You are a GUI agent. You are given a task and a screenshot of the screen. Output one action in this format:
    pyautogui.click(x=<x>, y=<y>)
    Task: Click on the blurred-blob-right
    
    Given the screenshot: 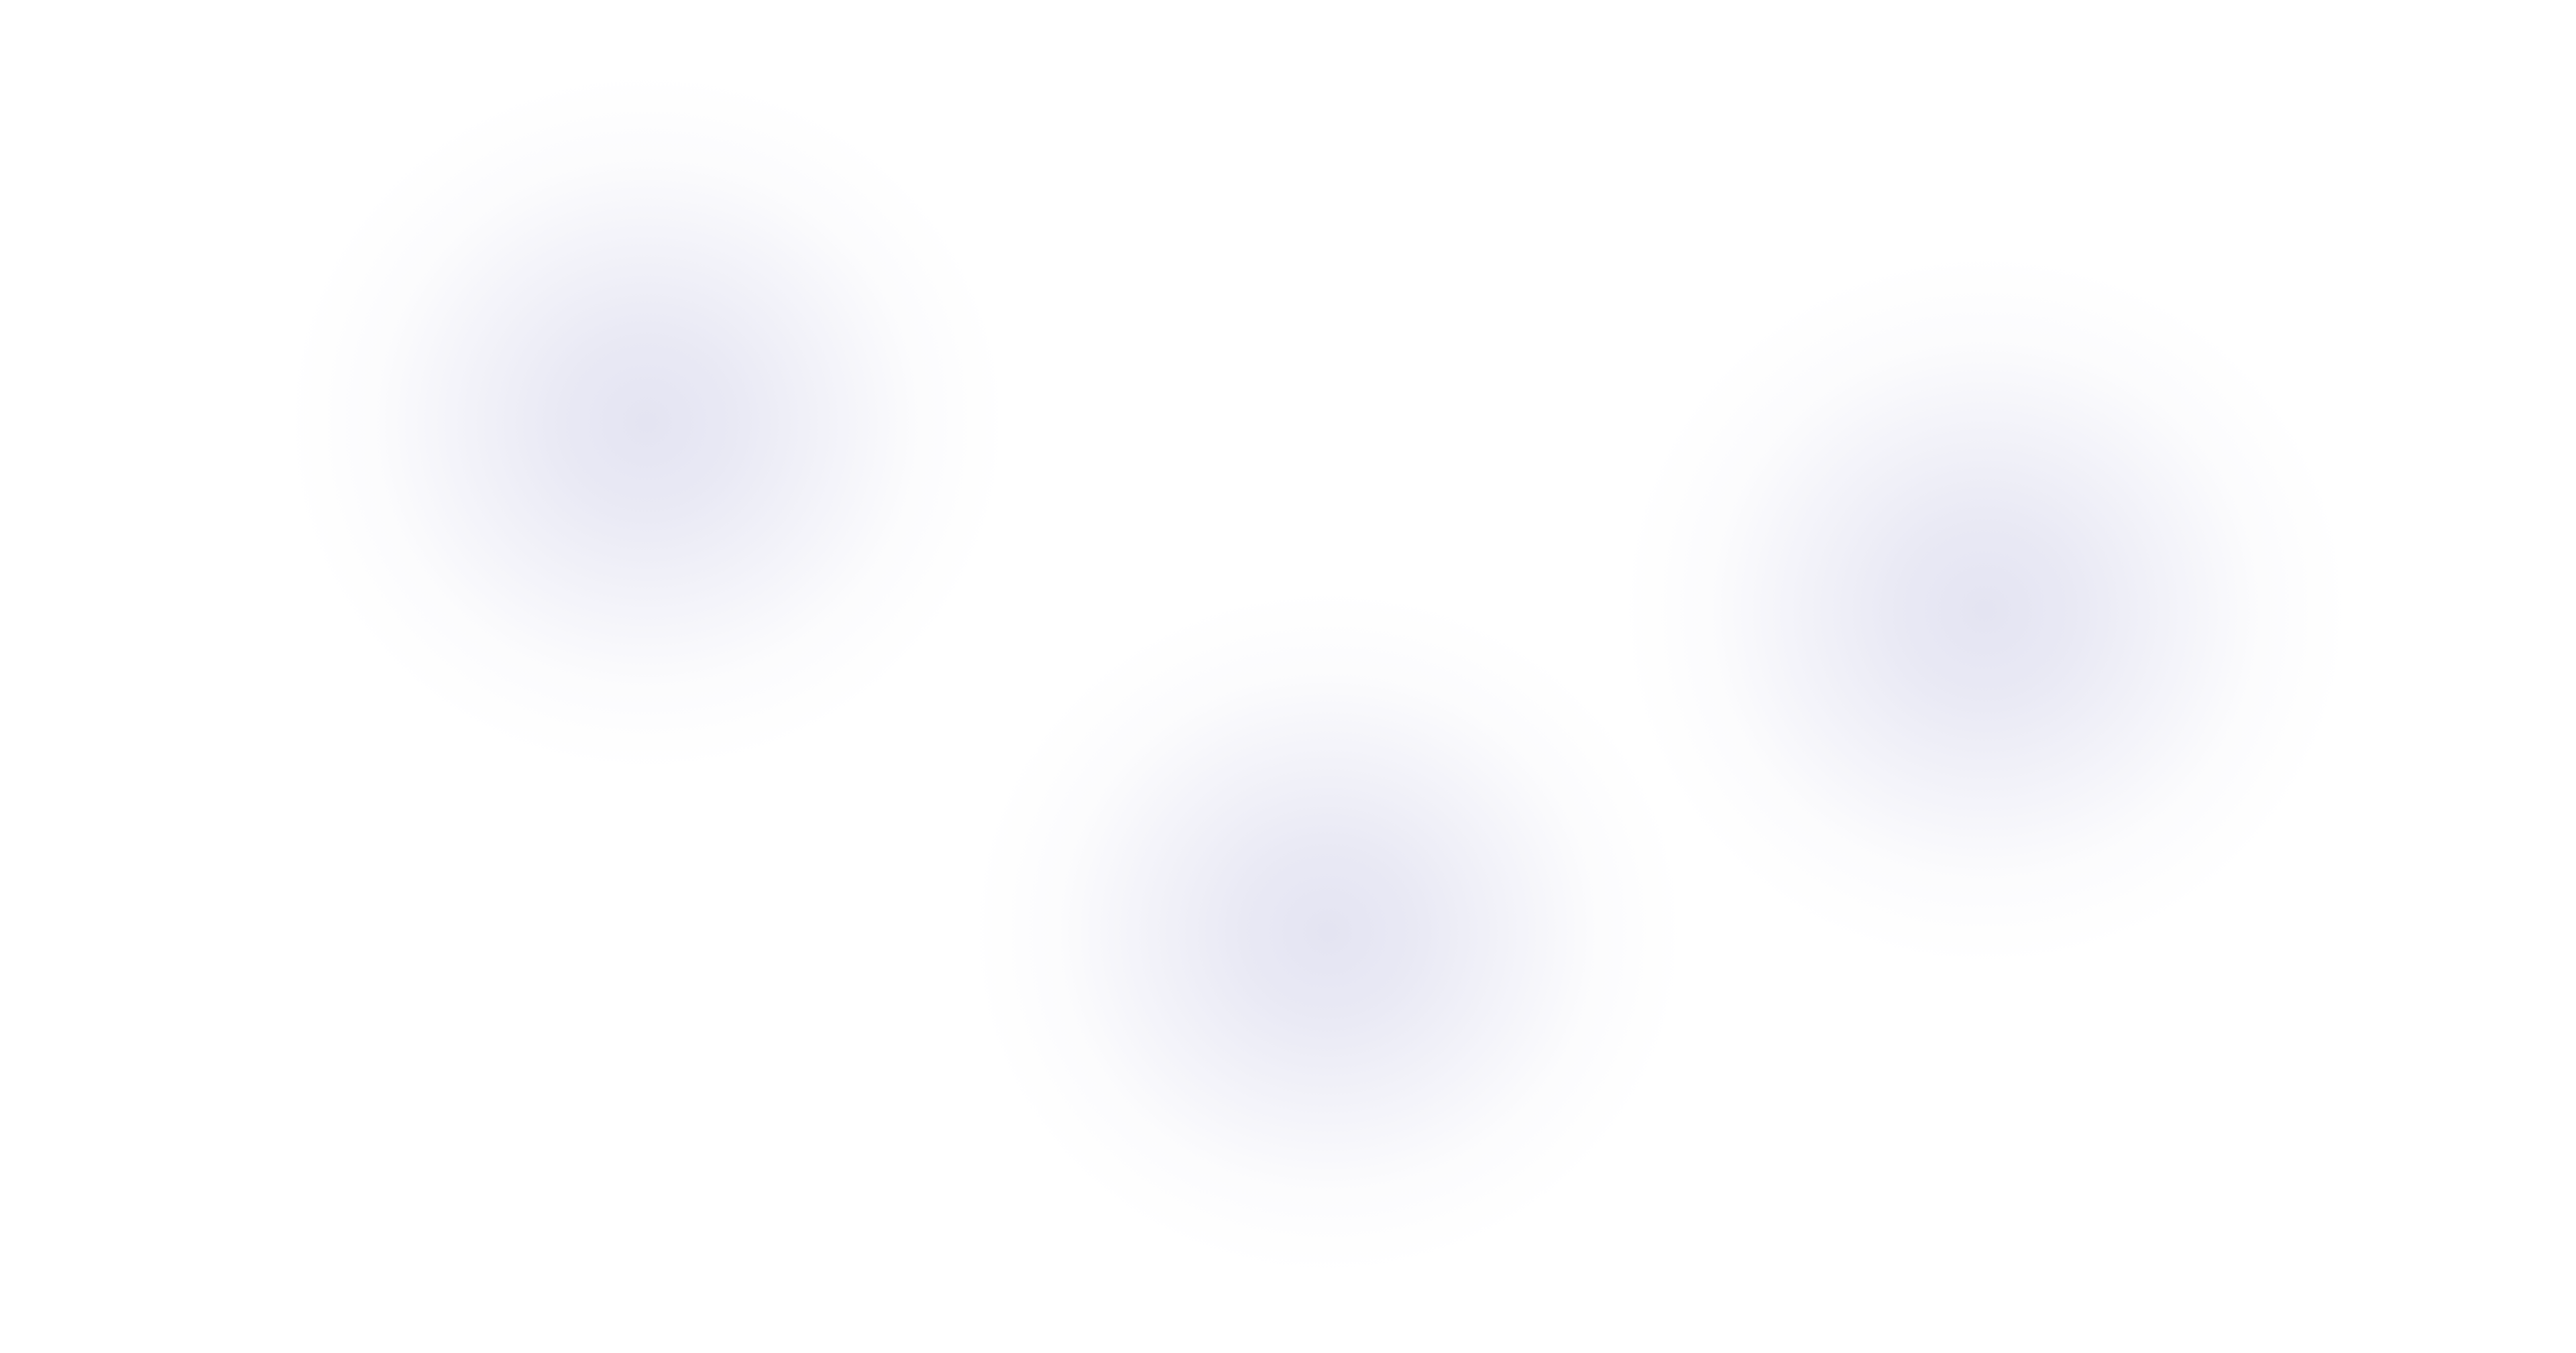 What is the action you would take?
    pyautogui.click(x=1985, y=610)
    